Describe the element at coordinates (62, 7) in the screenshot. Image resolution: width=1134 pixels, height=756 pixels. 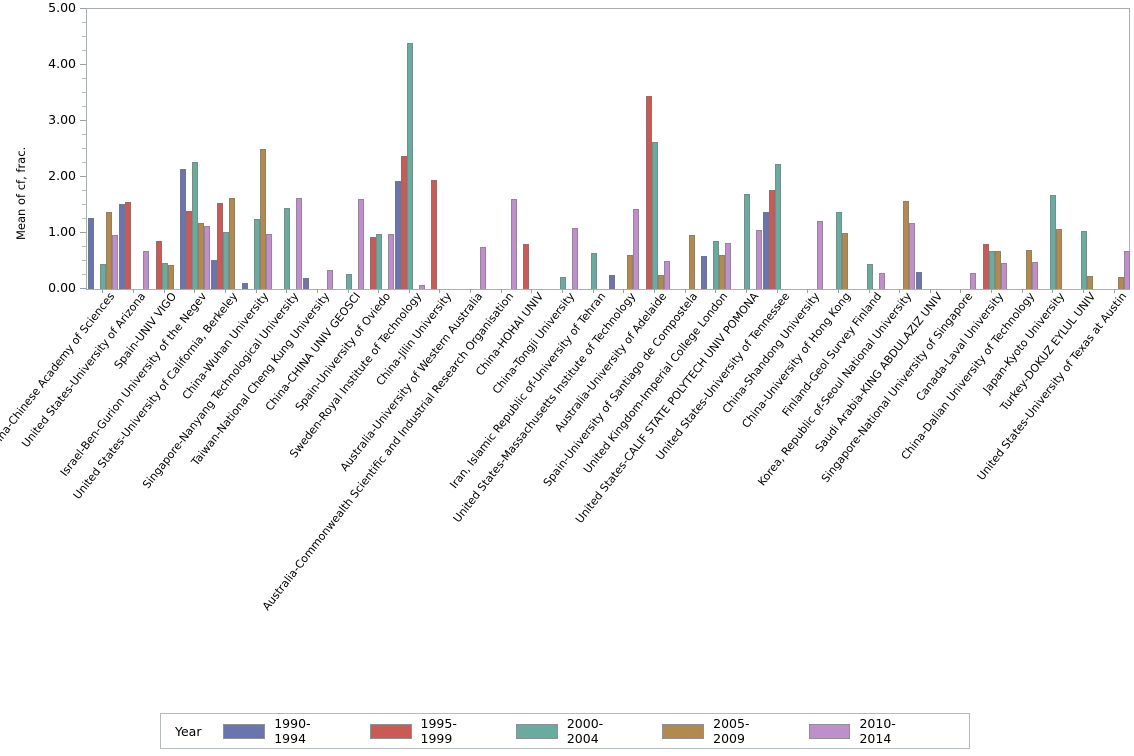
I see `y-axis-tick-label: 5.00` at that location.